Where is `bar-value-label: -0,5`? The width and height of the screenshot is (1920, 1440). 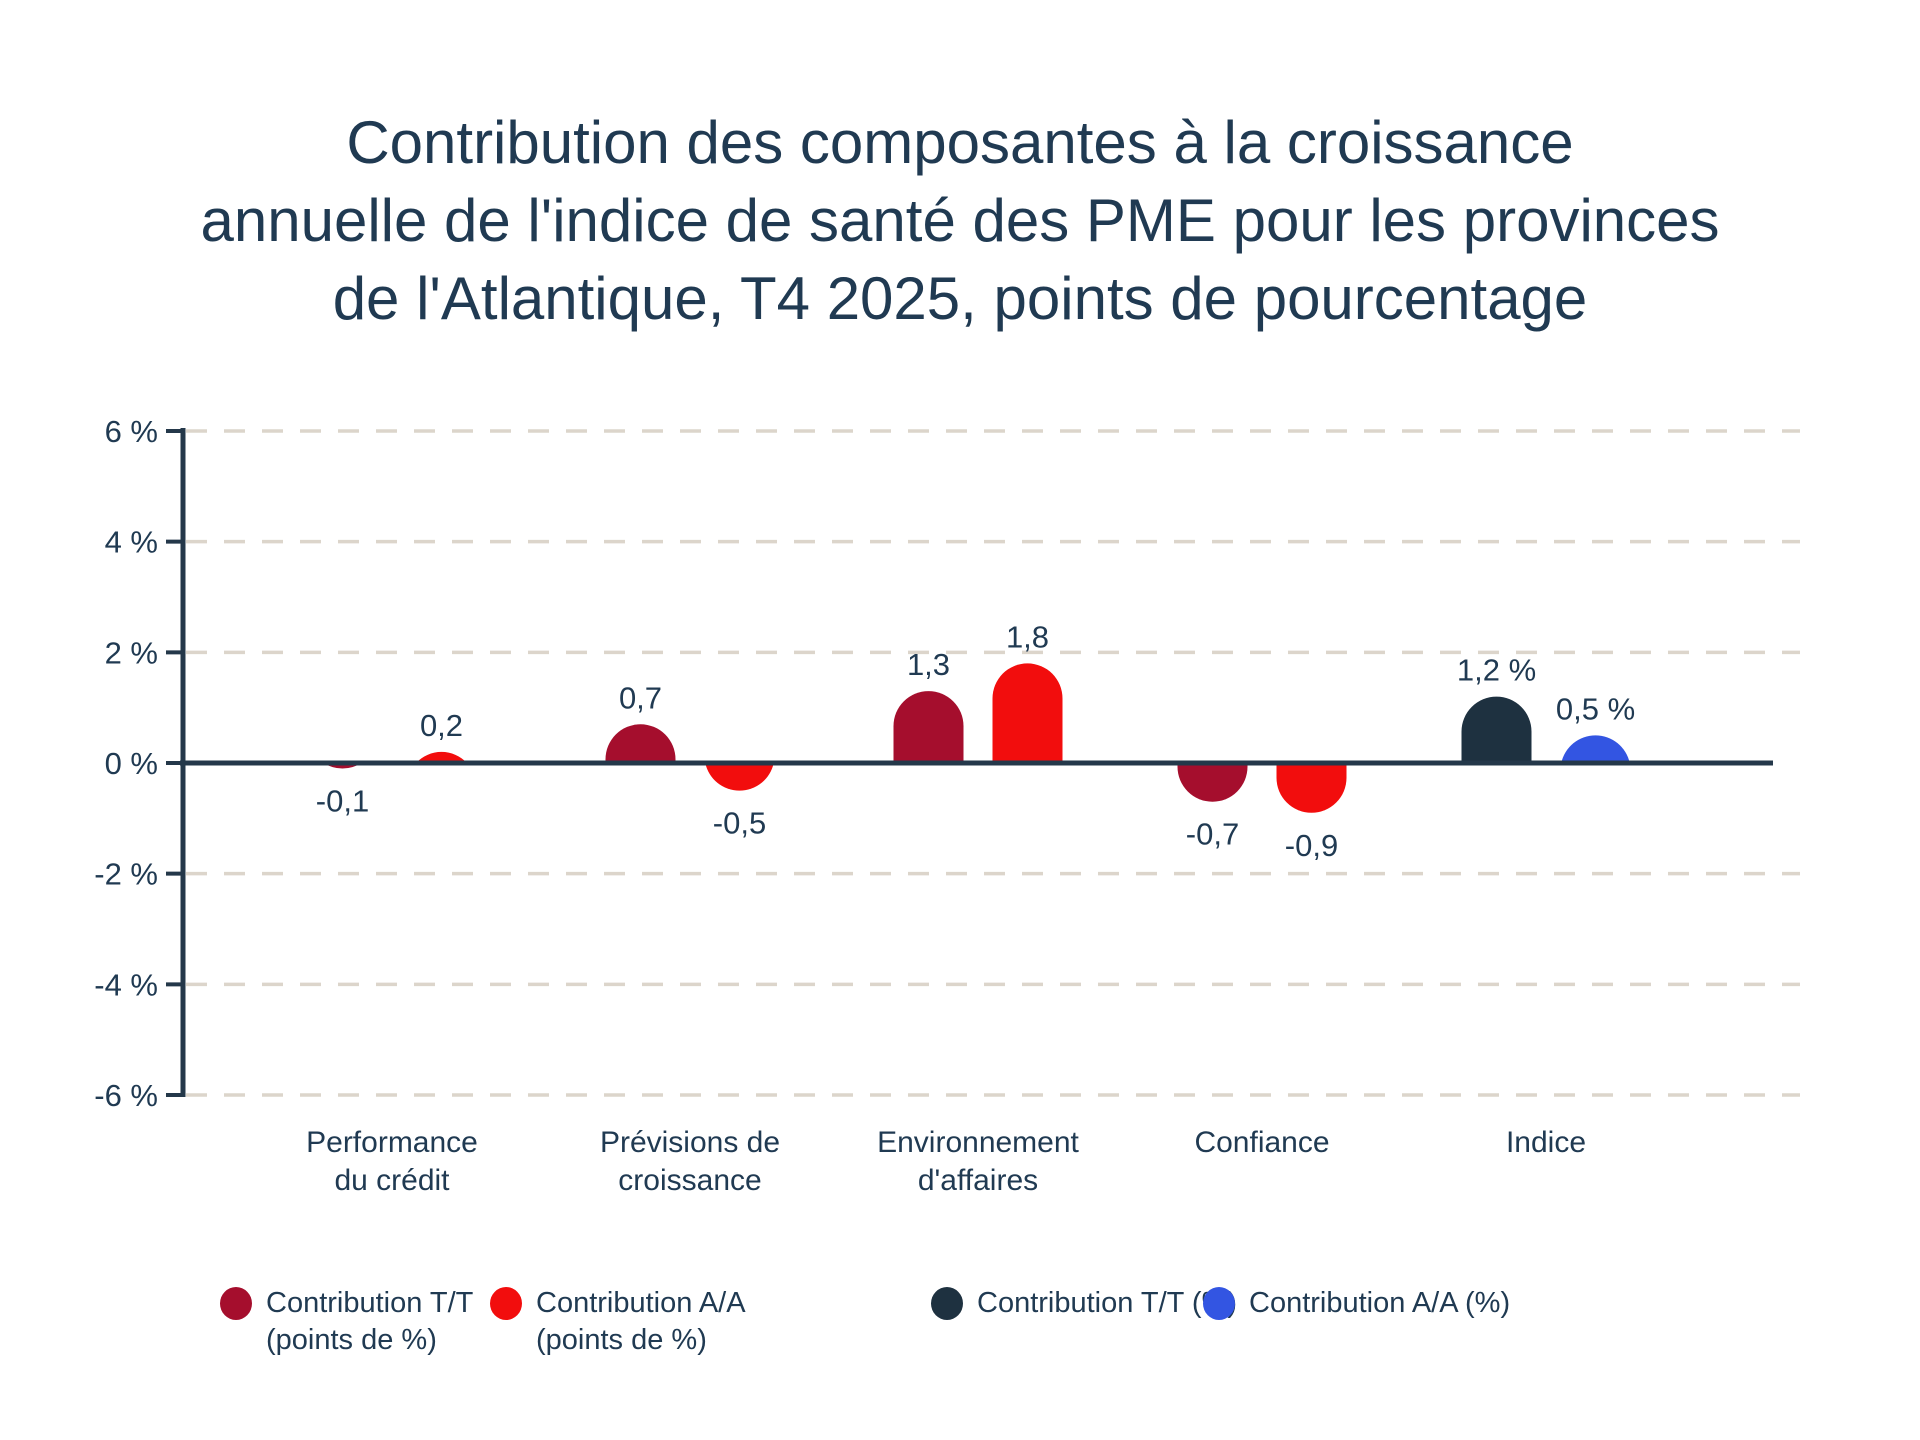 bar-value-label: -0,5 is located at coordinates (739, 823).